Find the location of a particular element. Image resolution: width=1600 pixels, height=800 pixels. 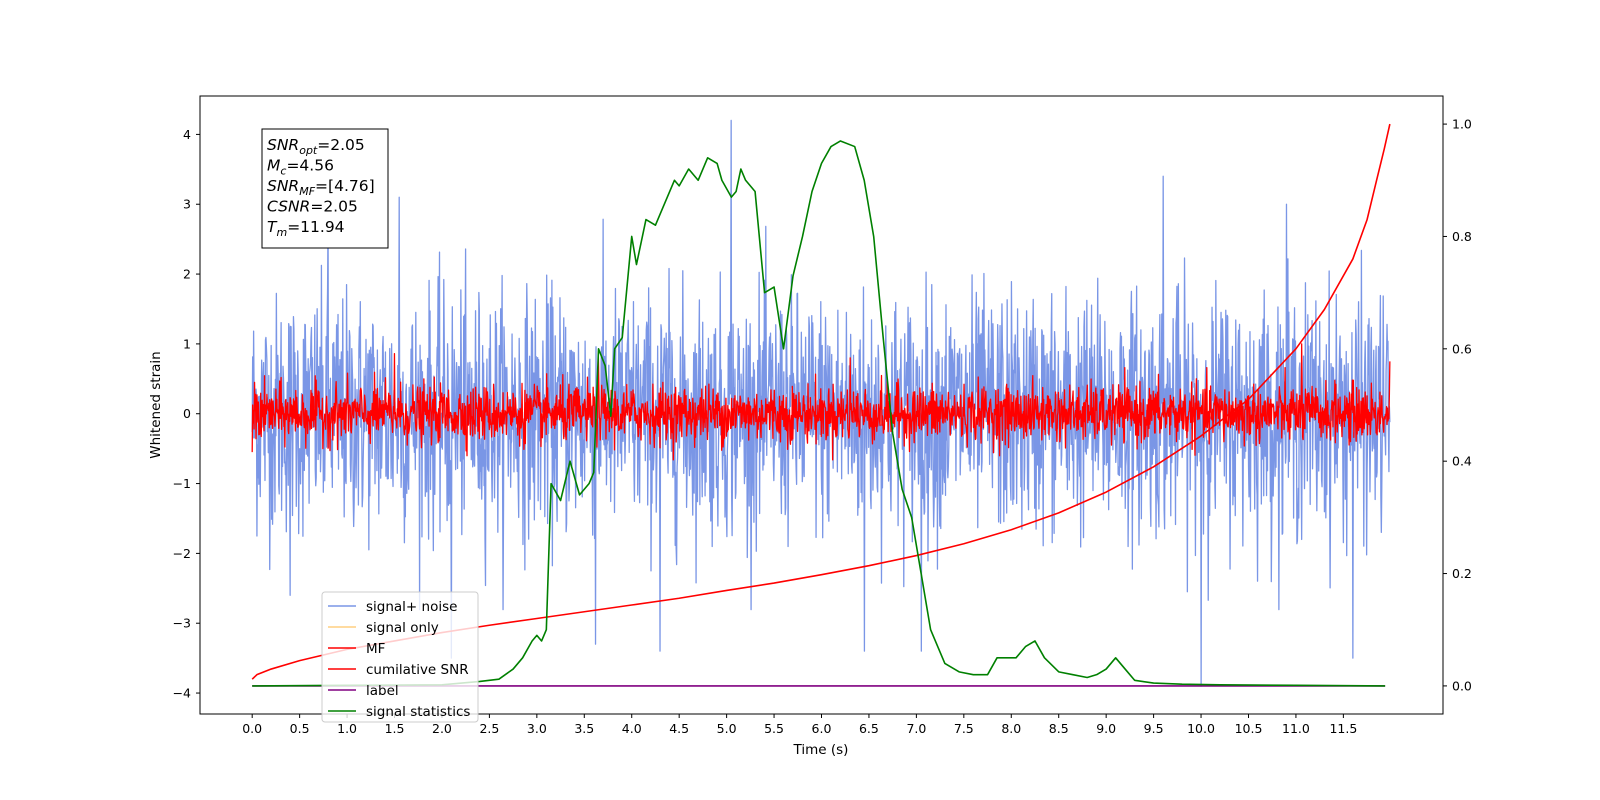

legend-label: cumilative SNR is located at coordinates (417, 670).